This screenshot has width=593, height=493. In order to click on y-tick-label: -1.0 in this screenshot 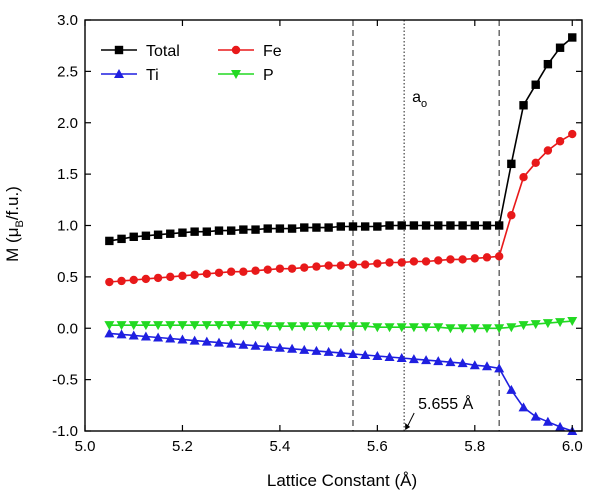, I will do `click(65, 431)`.